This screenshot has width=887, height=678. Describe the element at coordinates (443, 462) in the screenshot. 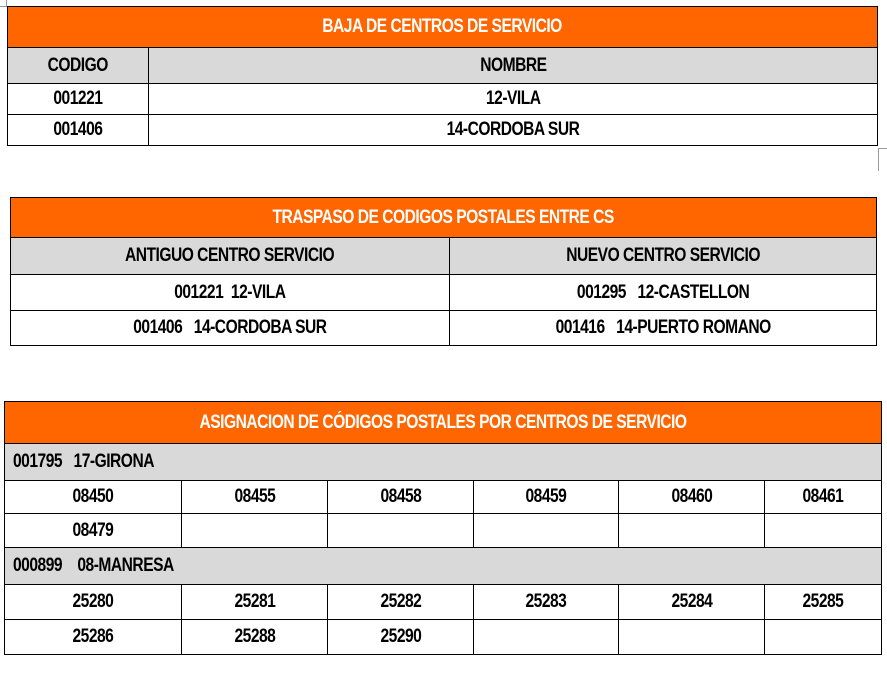

I see `group-label: 001795 17-GIRONA` at that location.